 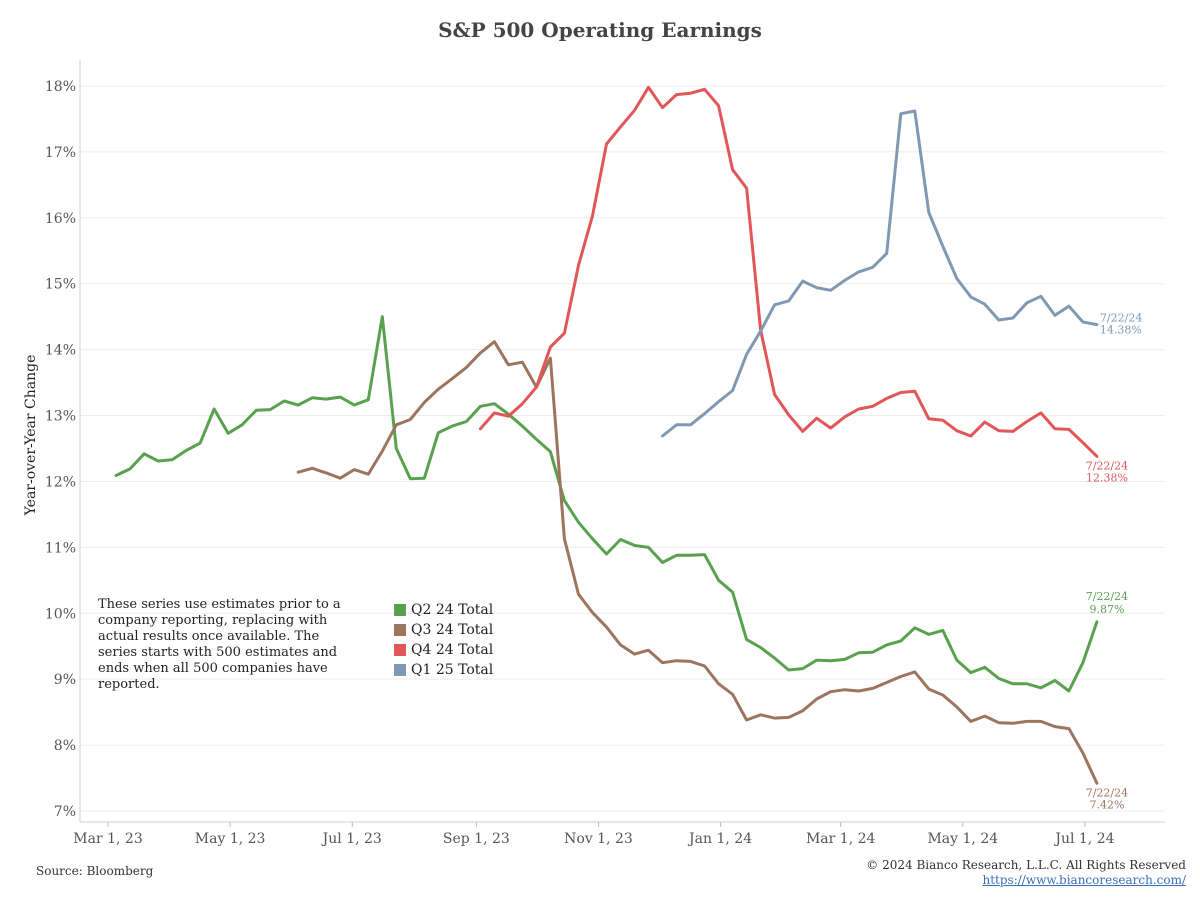 I want to click on y-tick-label: 10%, so click(x=60, y=614).